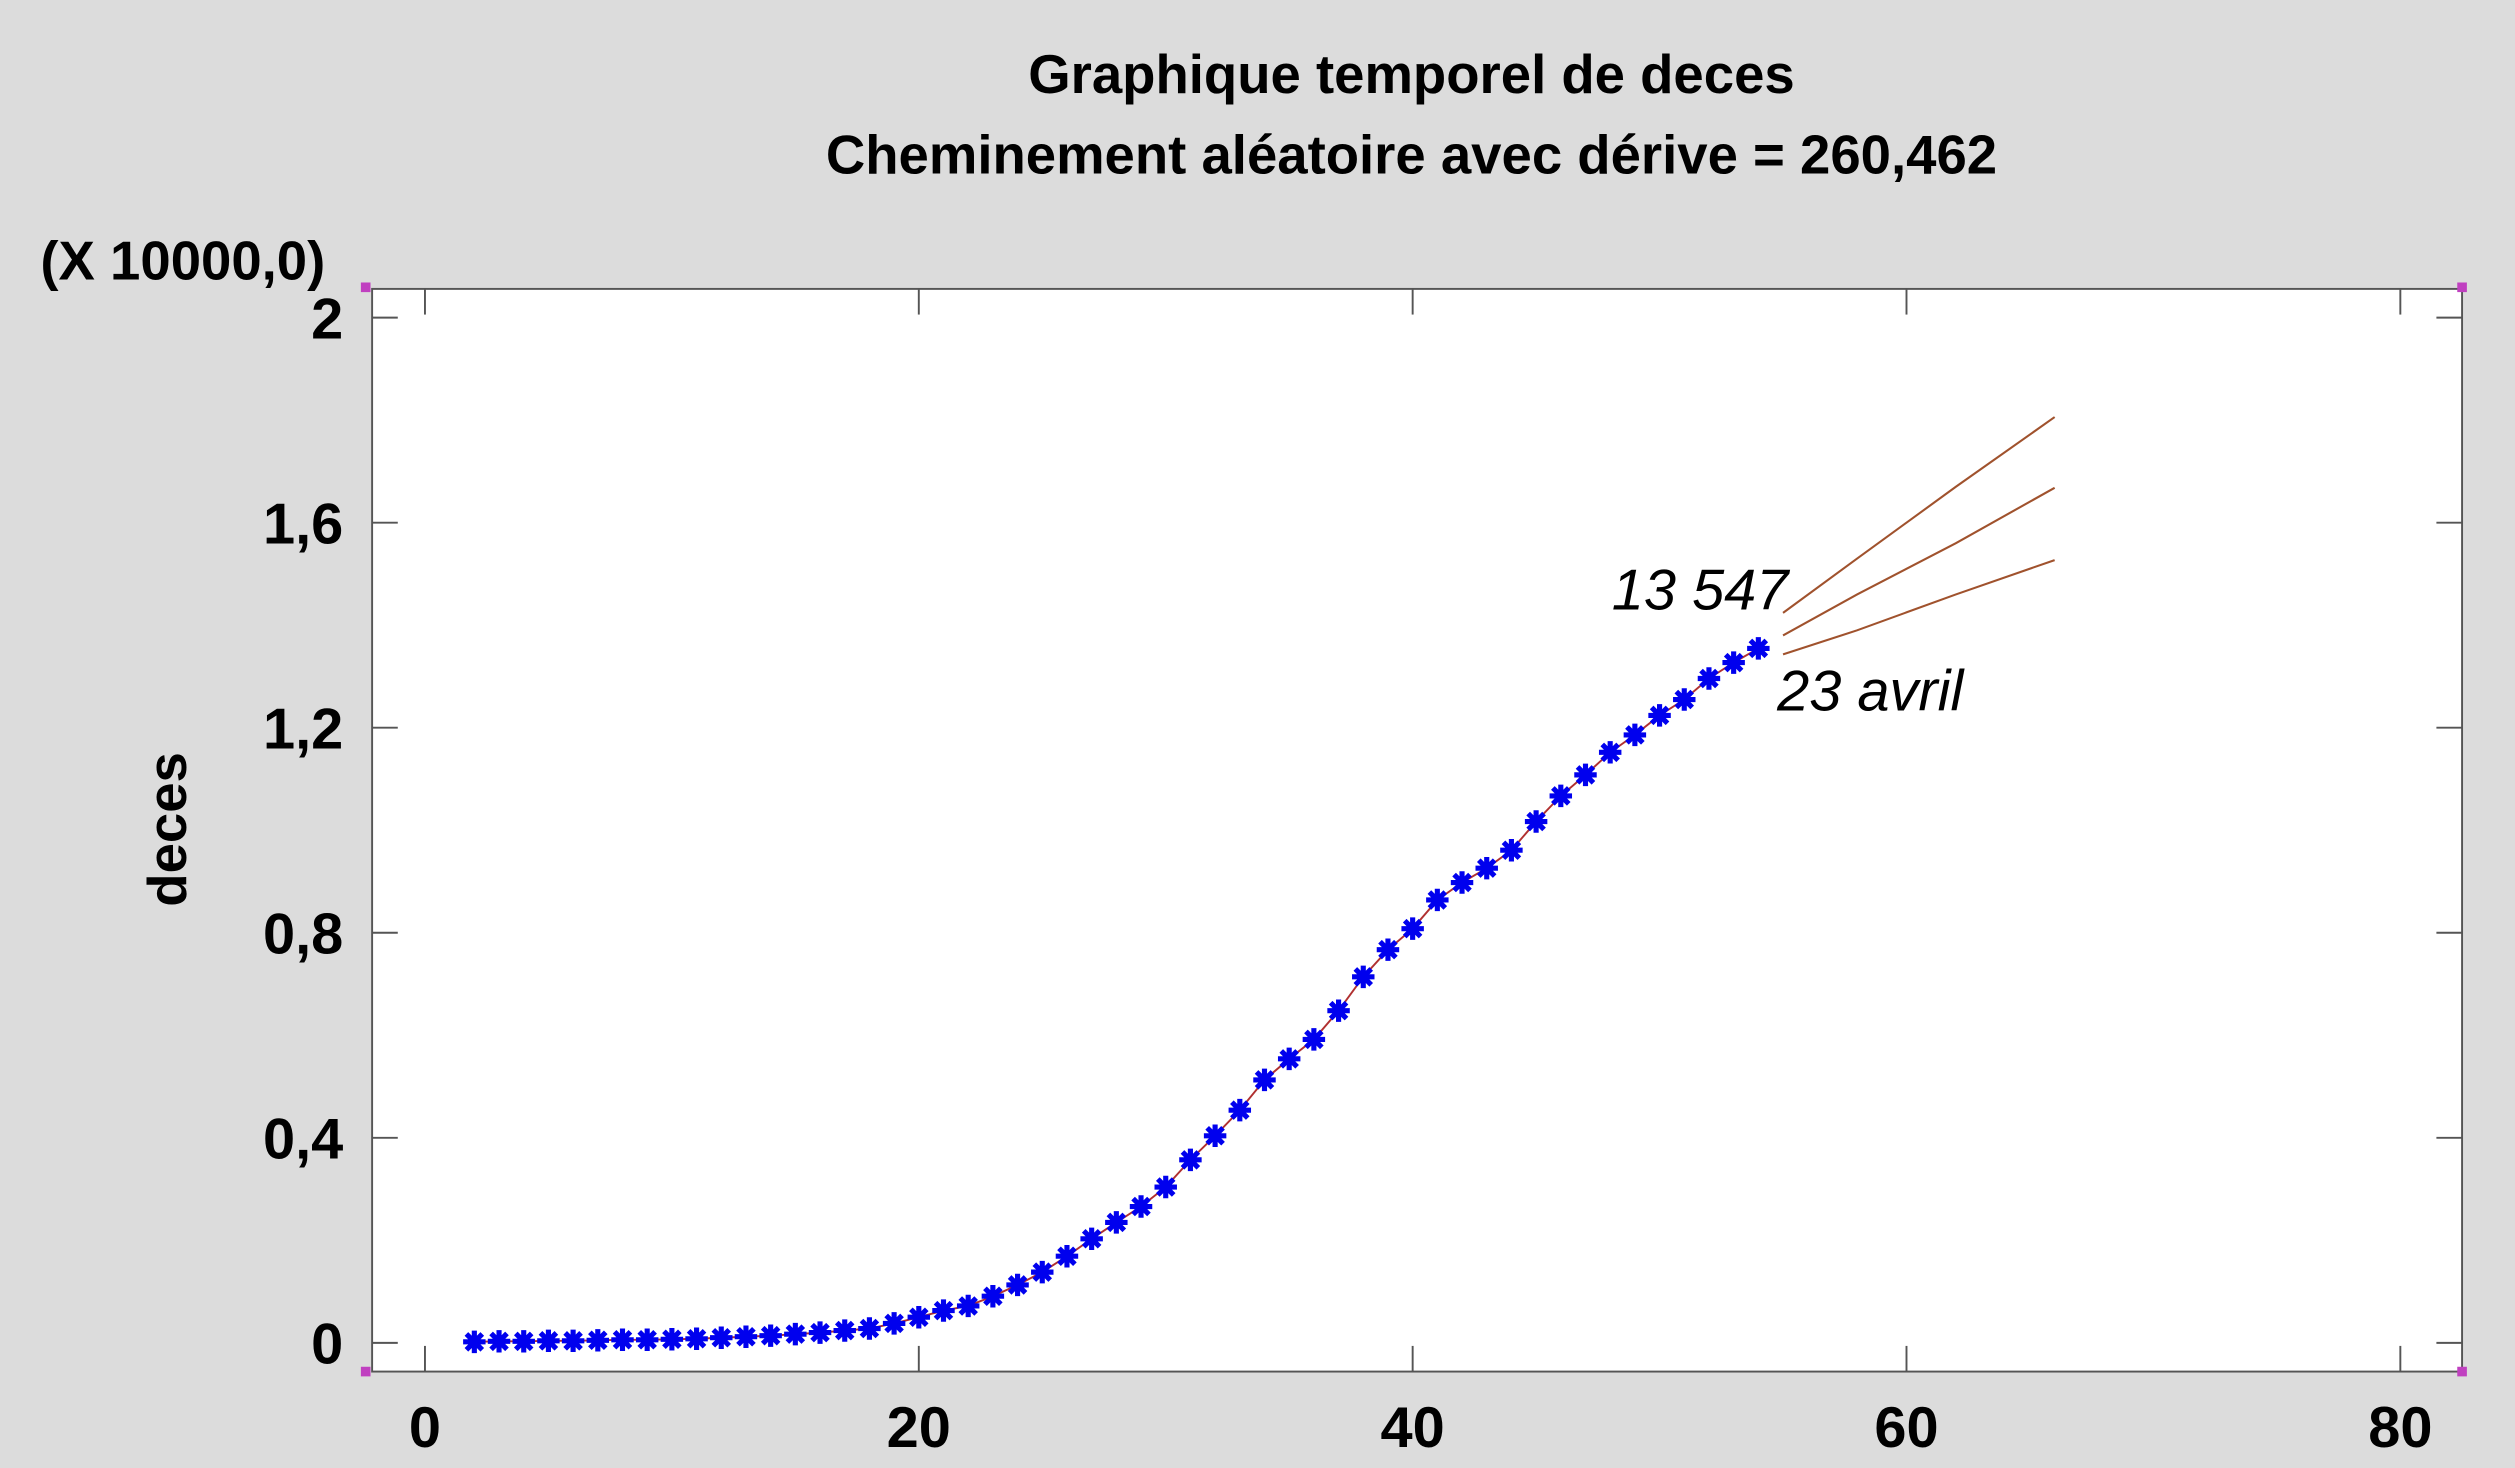 This screenshot has width=2515, height=1468. I want to click on annotation: 23 avril, so click(1870, 692).